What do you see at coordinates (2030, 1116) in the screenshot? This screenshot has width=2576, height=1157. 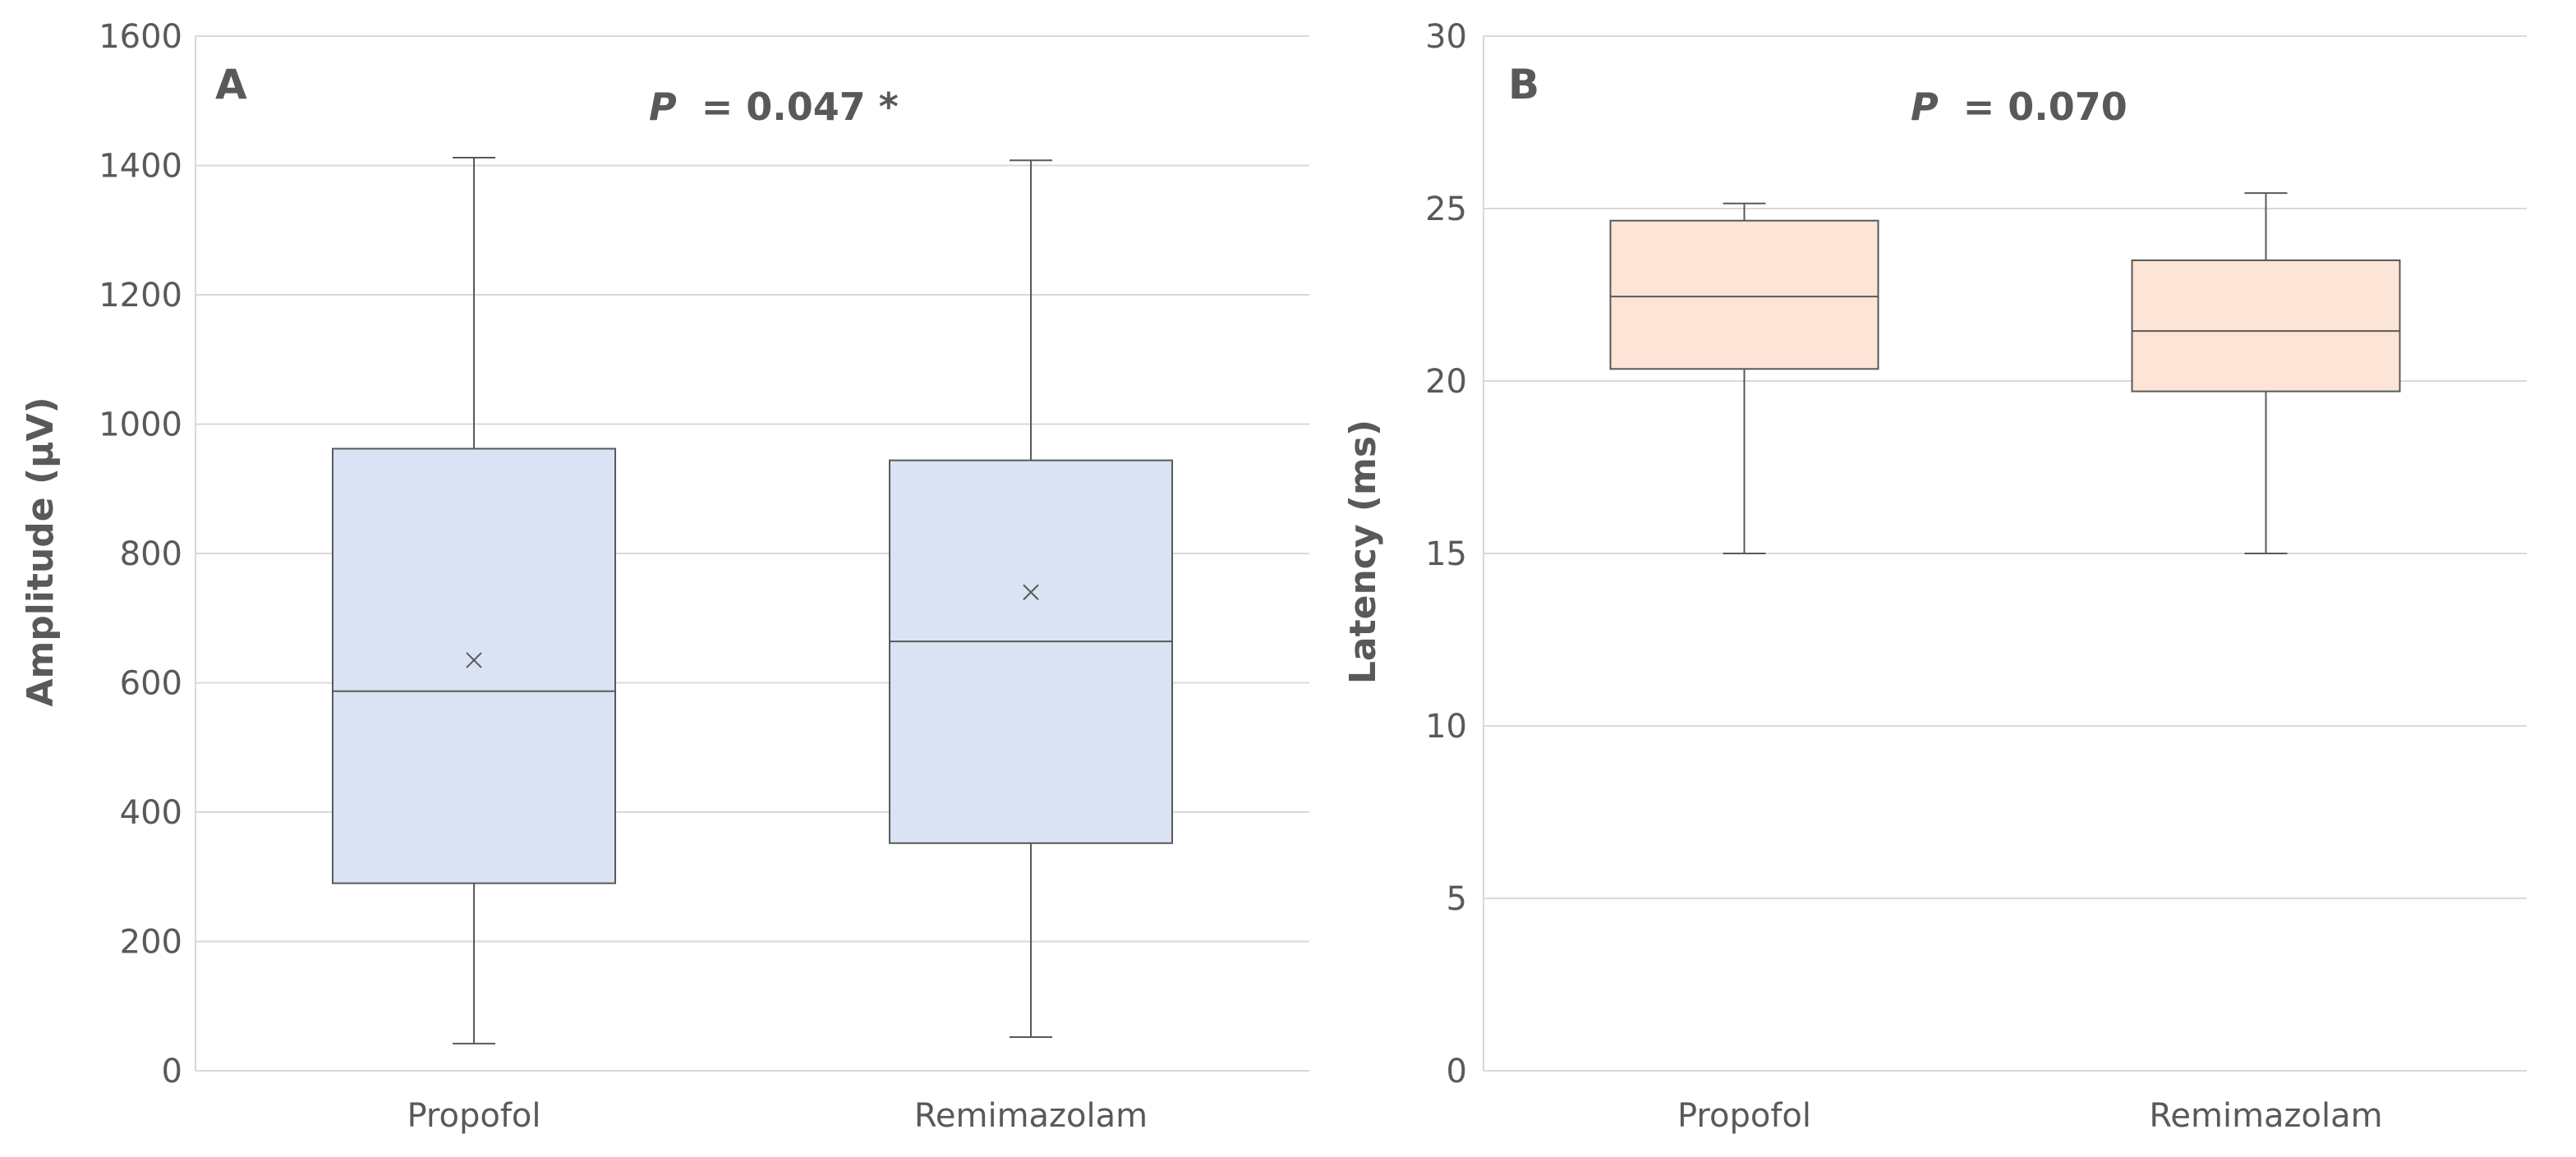 I see `latency-x-ticks: Propofol Remimazolam` at bounding box center [2030, 1116].